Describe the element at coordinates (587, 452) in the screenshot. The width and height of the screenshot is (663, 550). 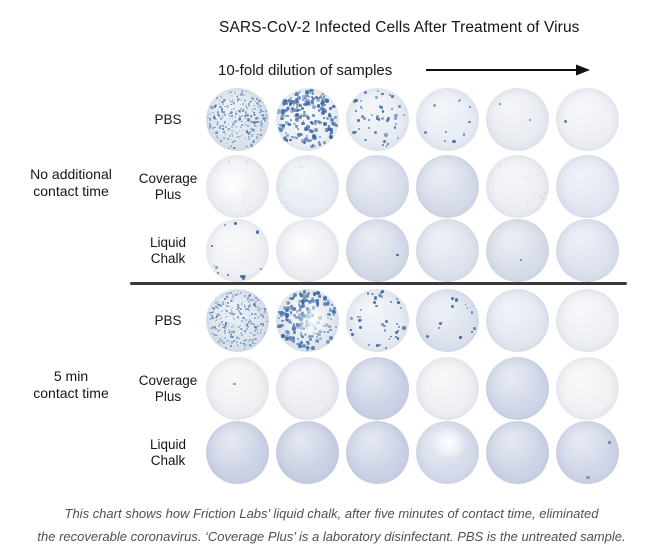
I see `well-s2-liquid-chalk-d6` at that location.